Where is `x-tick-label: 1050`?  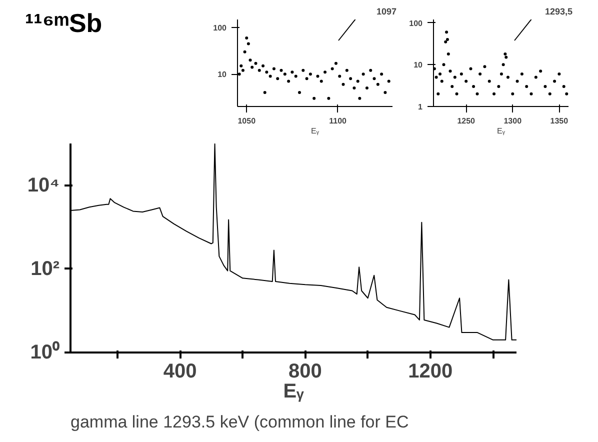 x-tick-label: 1050 is located at coordinates (247, 121).